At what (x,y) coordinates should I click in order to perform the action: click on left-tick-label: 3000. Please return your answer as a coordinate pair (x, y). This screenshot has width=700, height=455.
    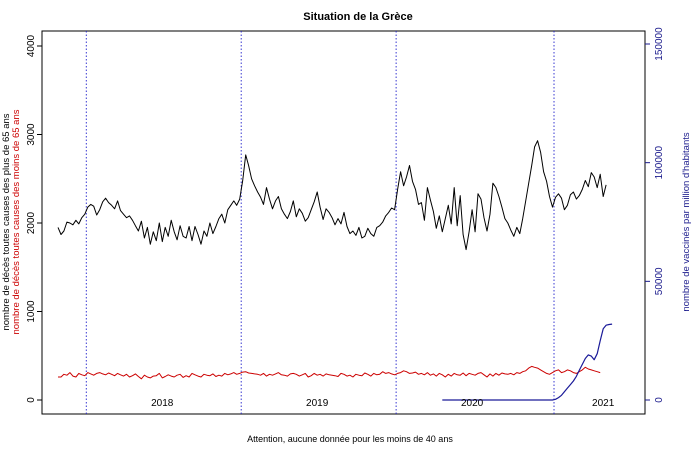
    Looking at the image, I should click on (31, 134).